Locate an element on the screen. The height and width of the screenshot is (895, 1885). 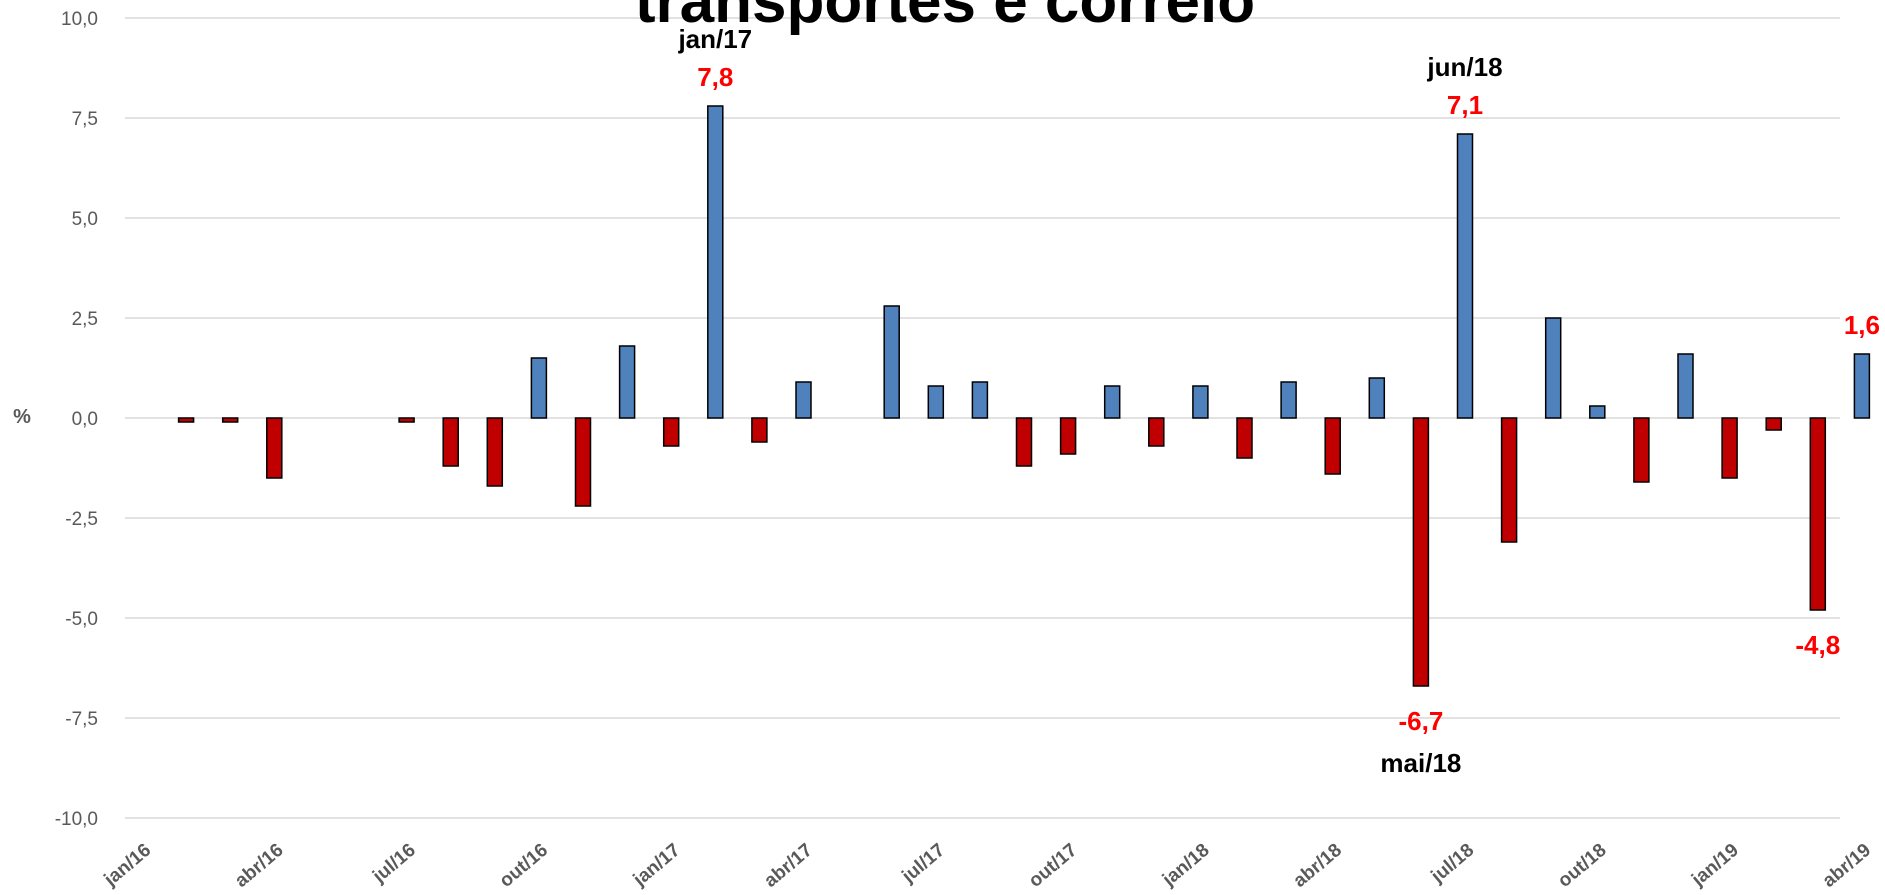
x-tick-label: jul/17 is located at coordinates (923, 864).